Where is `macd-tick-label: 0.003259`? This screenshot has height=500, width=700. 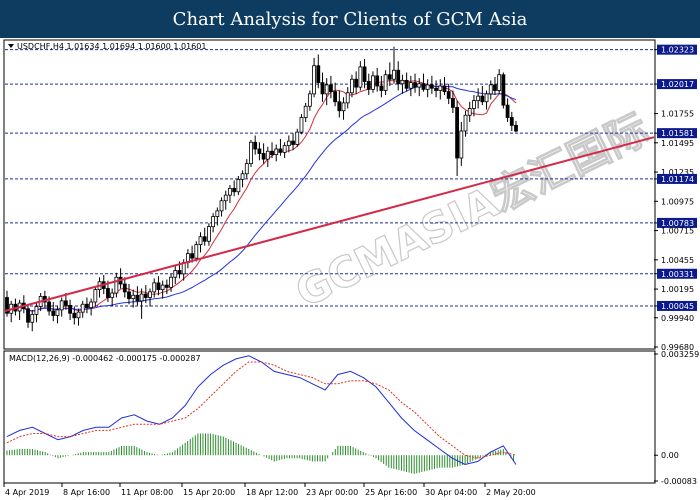
macd-tick-label: 0.003259 is located at coordinates (680, 354).